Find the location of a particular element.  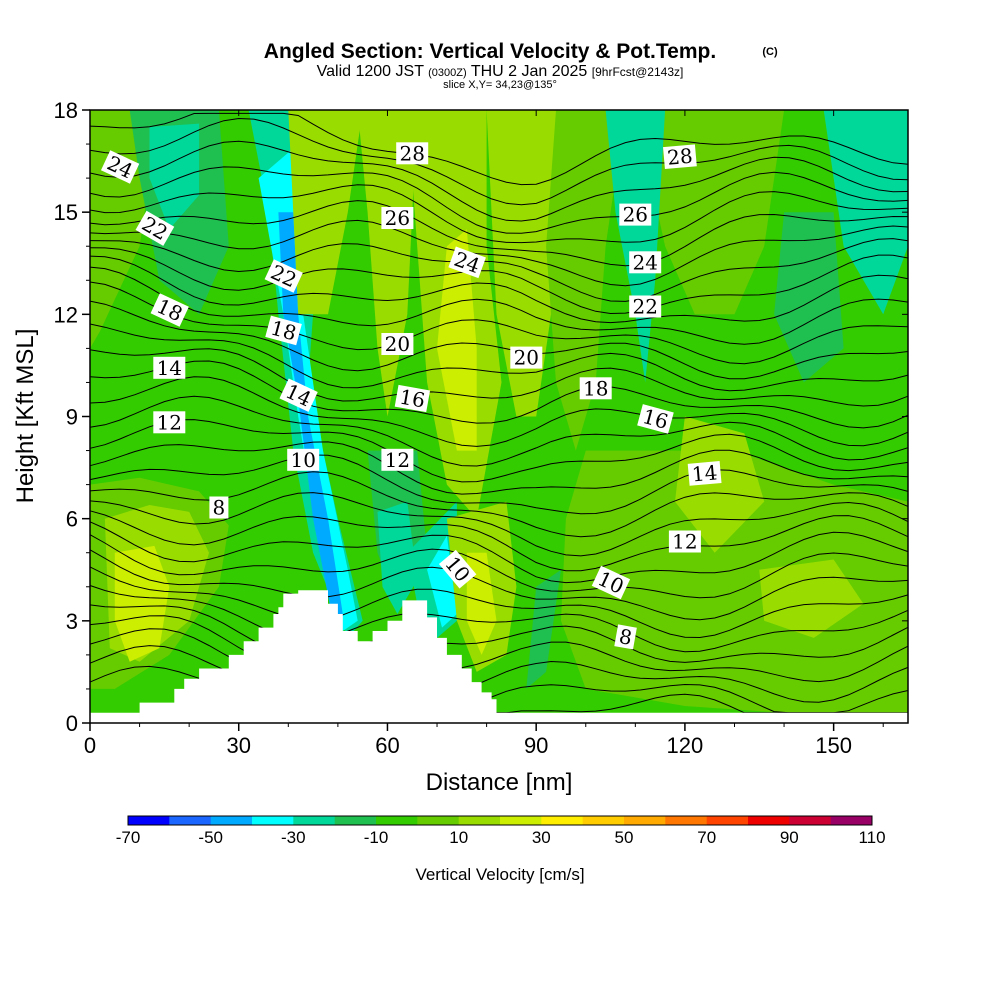

colorbar-tick-label: 30 is located at coordinates (541, 837).